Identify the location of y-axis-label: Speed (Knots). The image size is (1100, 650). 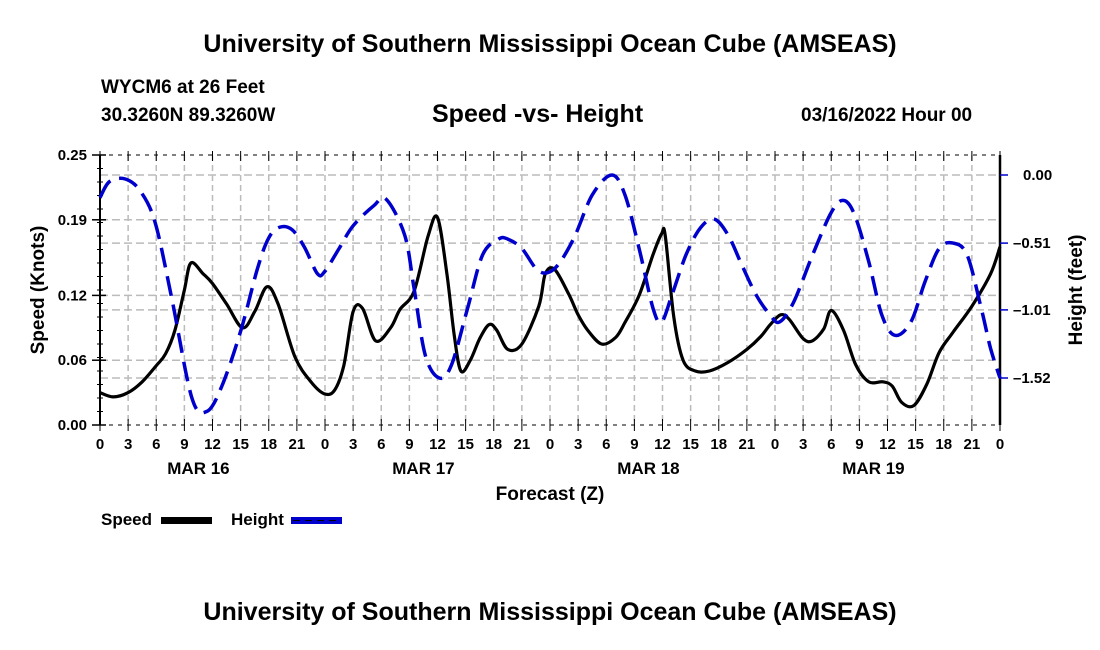
(38, 290).